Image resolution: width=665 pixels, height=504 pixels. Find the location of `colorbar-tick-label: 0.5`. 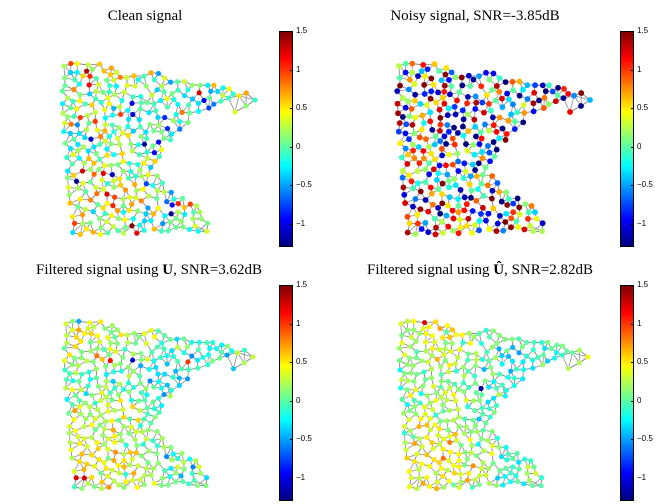

colorbar-tick-label: 0.5 is located at coordinates (302, 362).